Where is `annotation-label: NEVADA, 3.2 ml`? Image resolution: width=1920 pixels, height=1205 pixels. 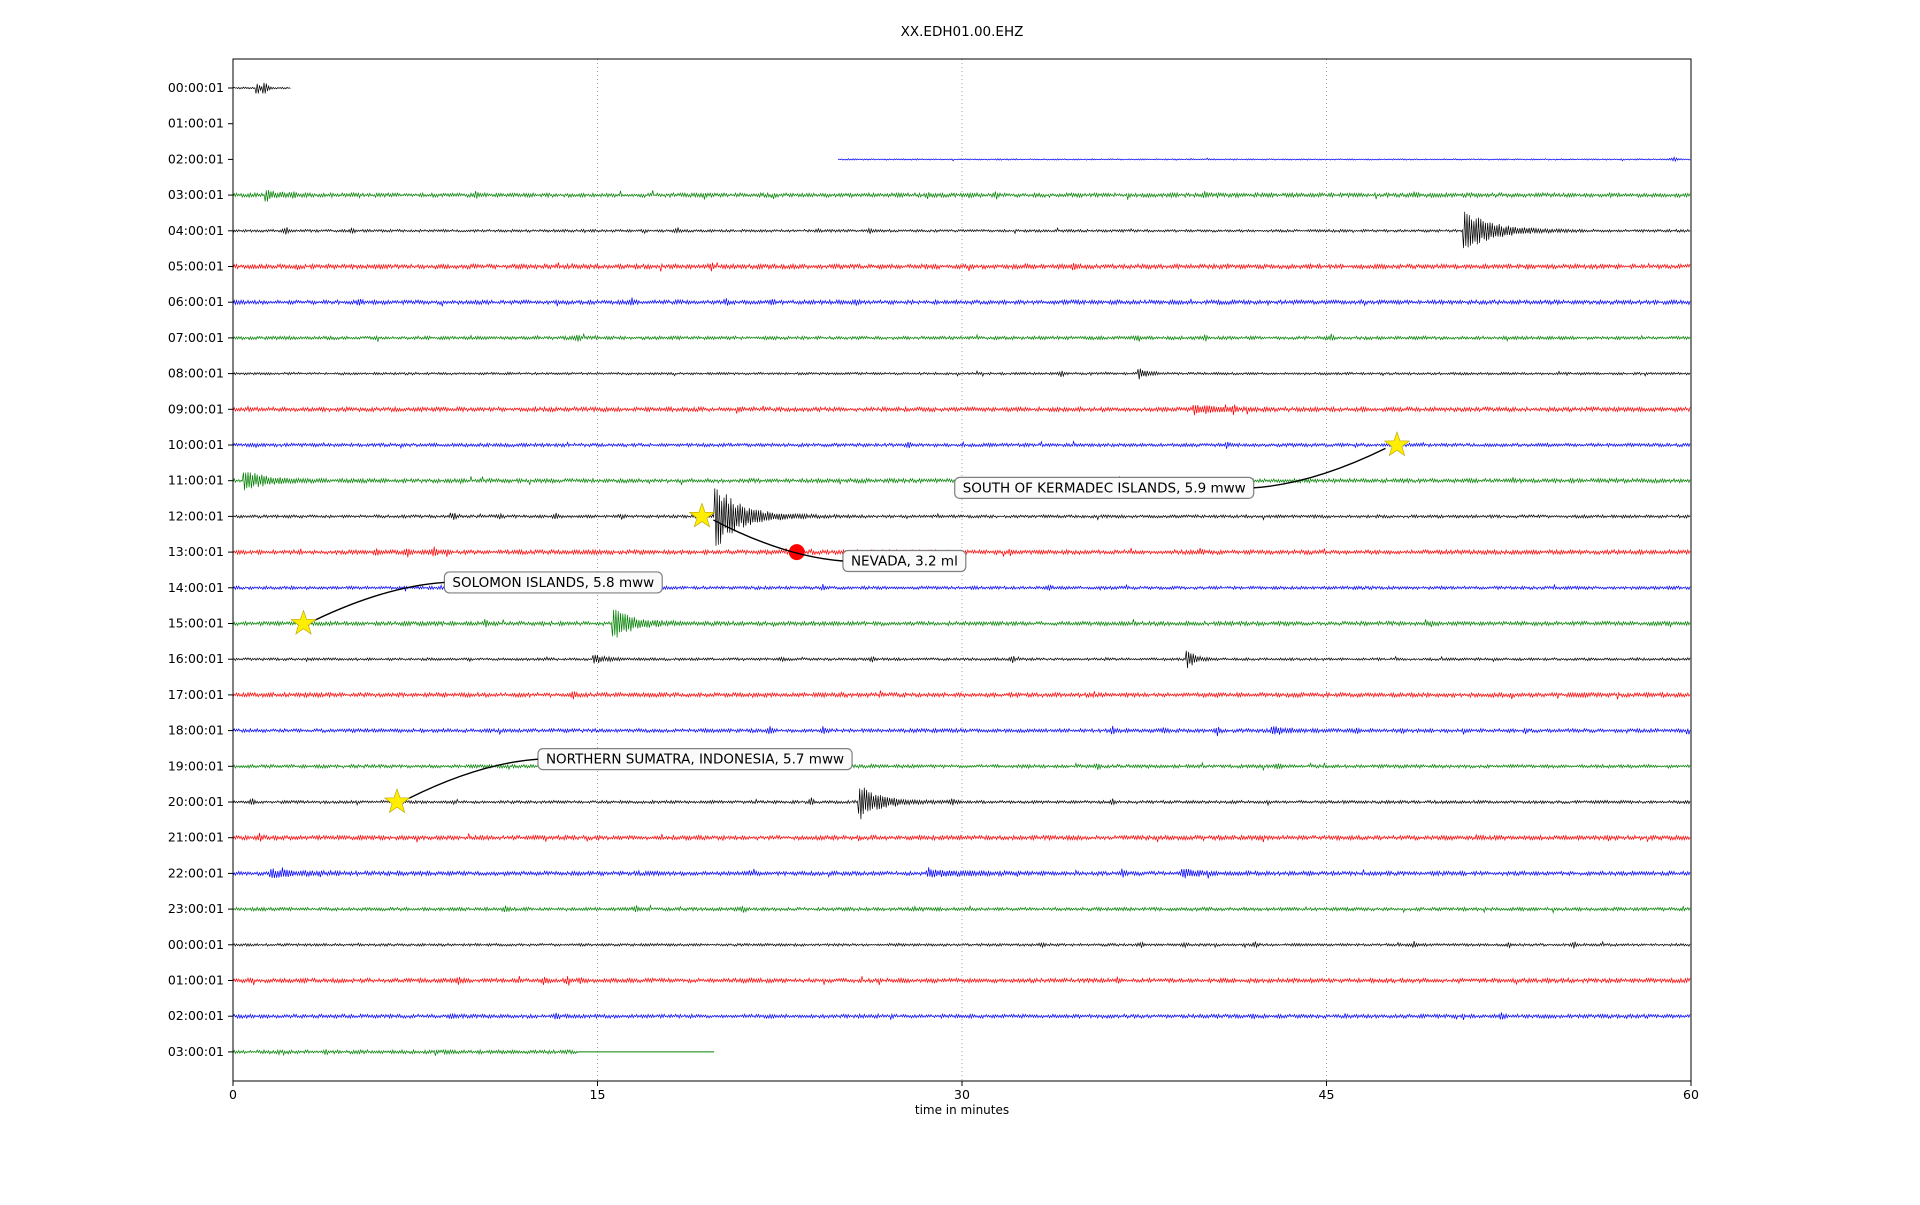
annotation-label: NEVADA, 3.2 ml is located at coordinates (904, 562).